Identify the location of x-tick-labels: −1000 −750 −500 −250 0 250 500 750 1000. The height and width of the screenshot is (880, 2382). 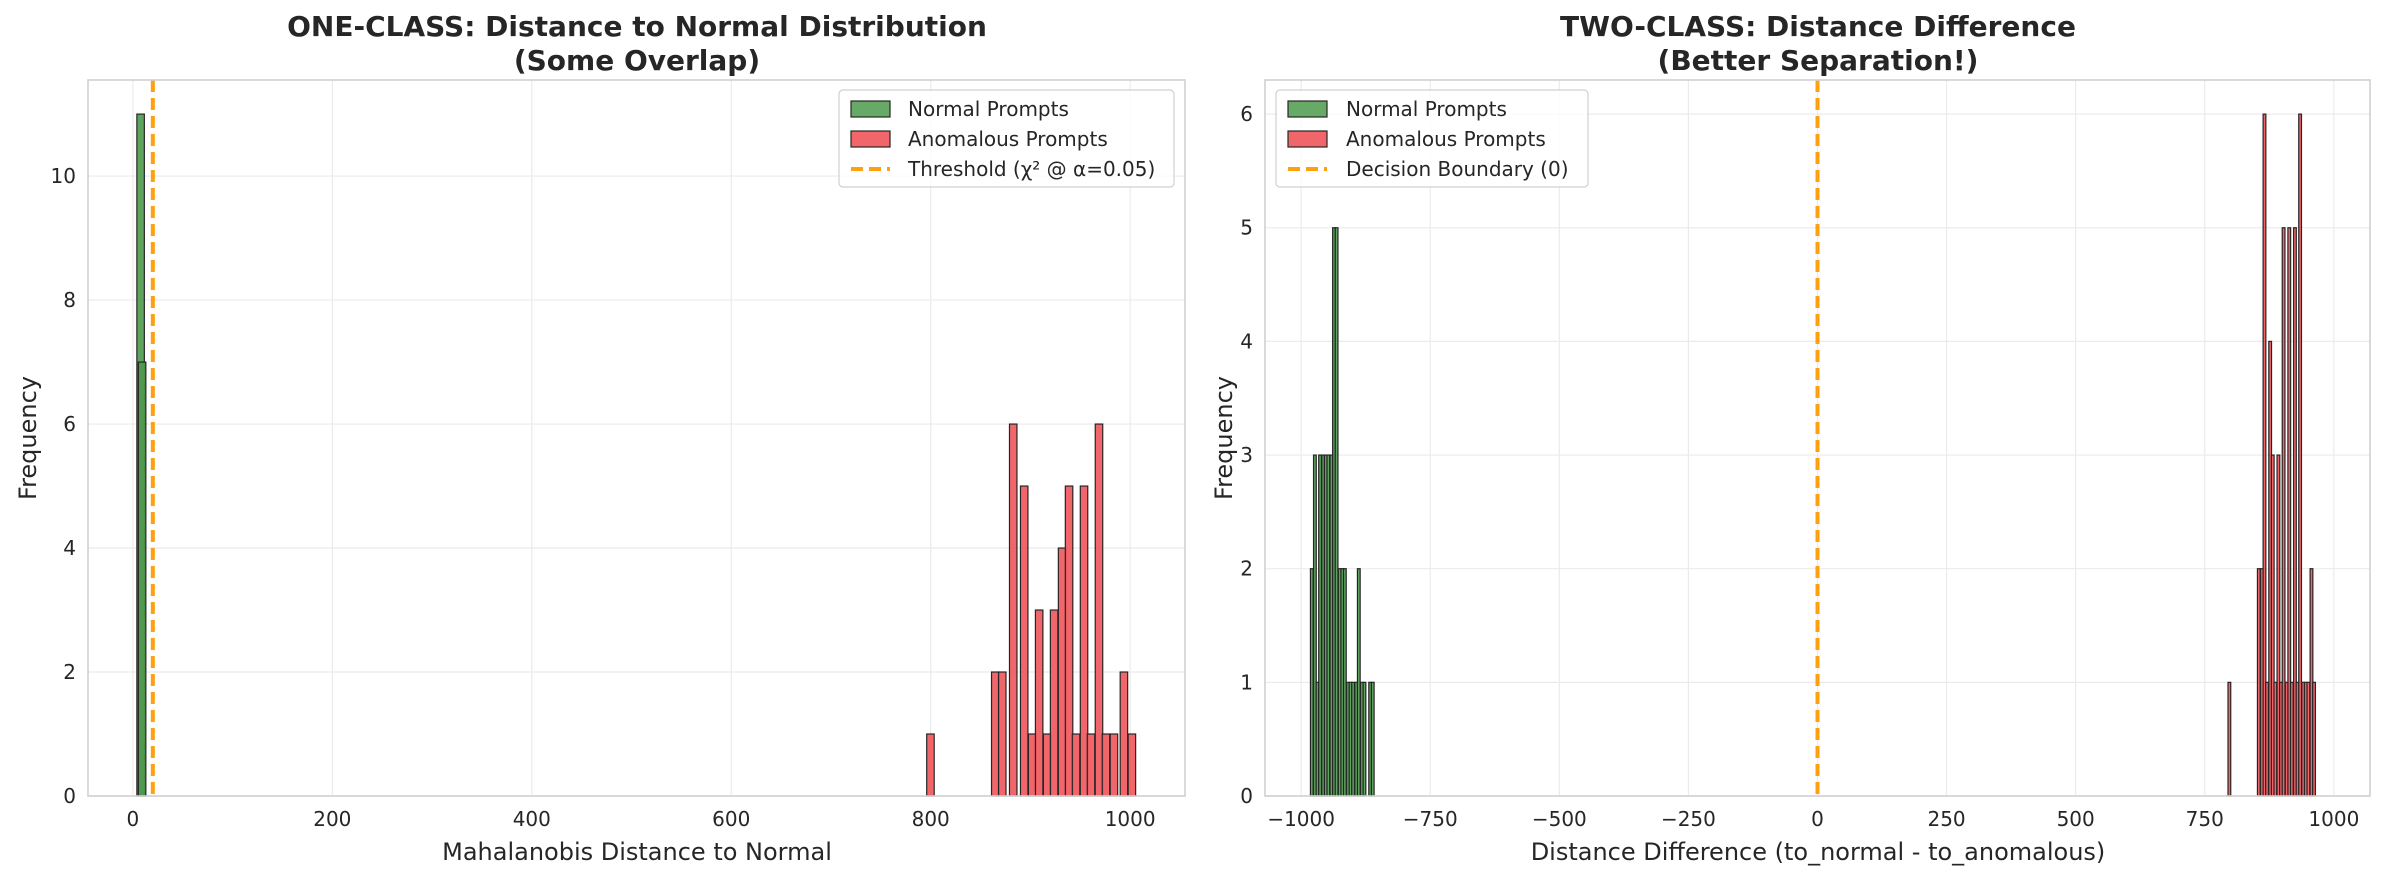
(1813, 819).